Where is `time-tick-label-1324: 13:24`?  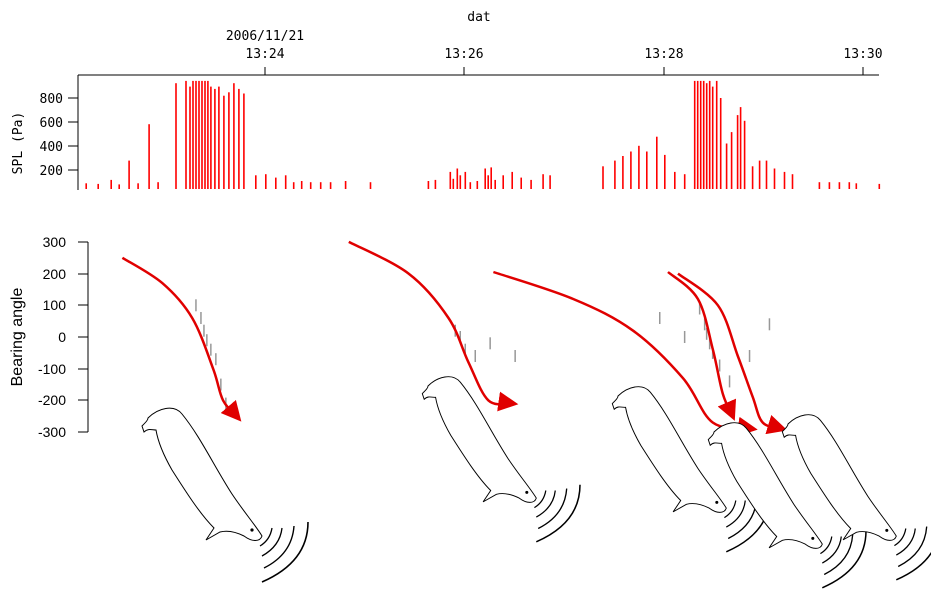 time-tick-label-1324: 13:24 is located at coordinates (264, 54).